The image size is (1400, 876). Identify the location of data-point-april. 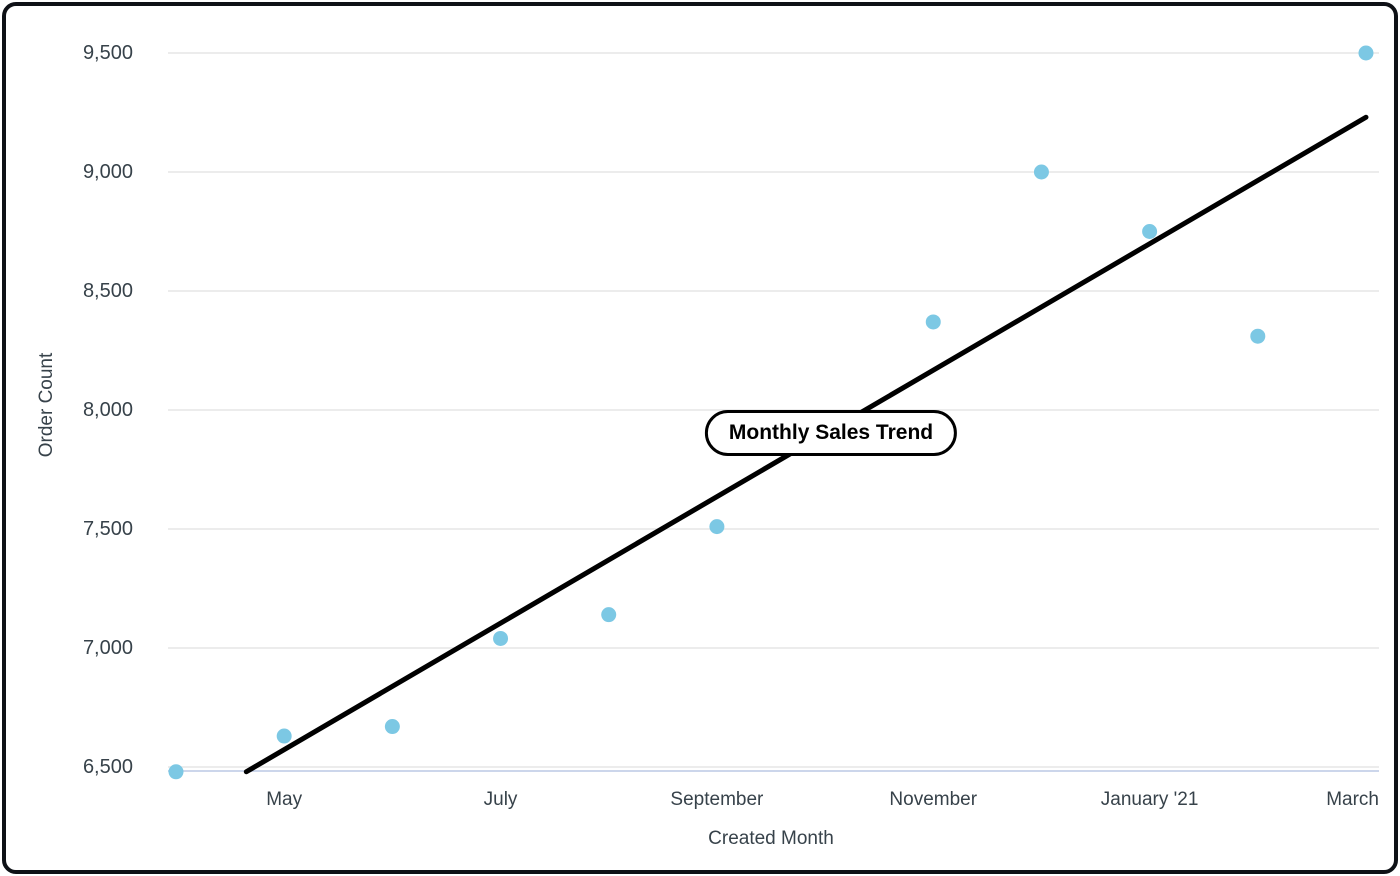
(176, 772).